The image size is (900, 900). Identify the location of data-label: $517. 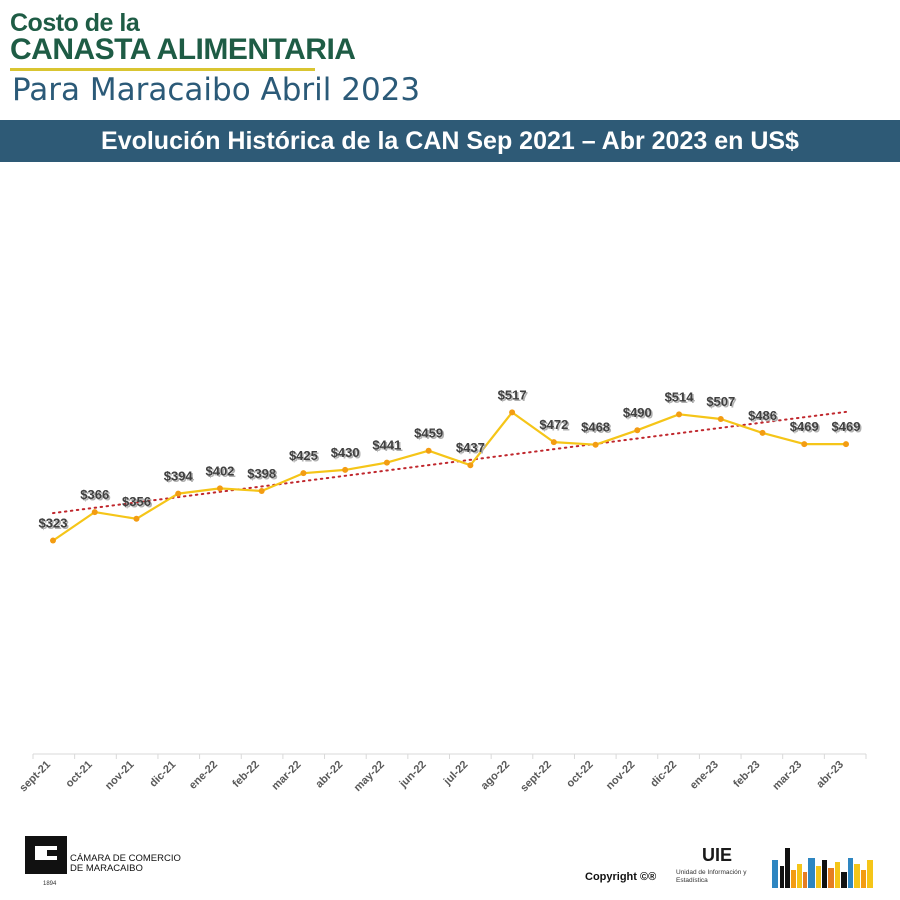
(512, 394).